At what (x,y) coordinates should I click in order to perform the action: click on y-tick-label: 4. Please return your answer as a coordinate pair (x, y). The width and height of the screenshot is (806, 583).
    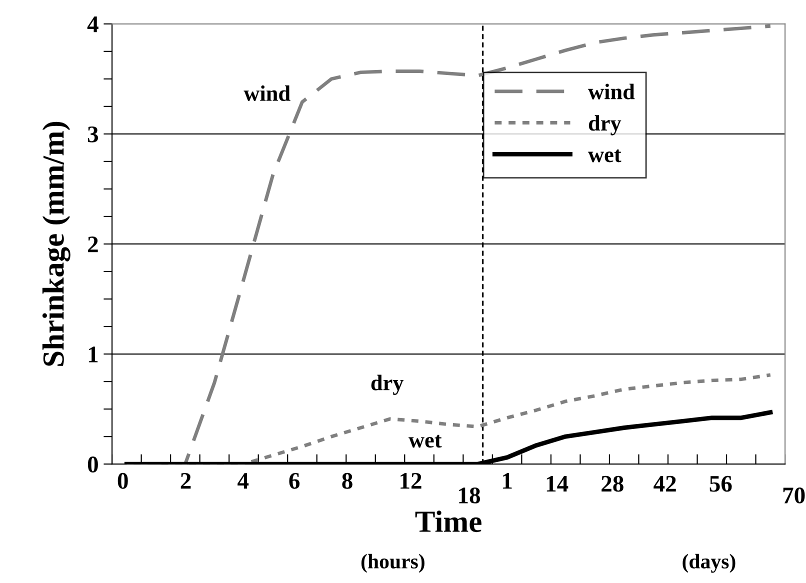
    Looking at the image, I should click on (92, 24).